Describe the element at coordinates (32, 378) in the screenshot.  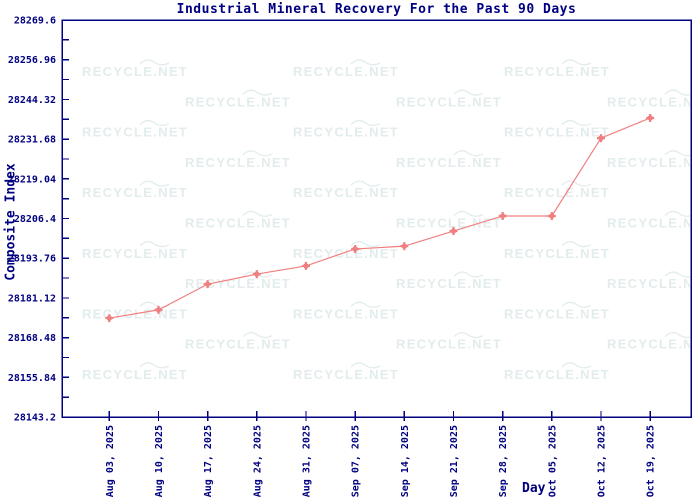
I see `y-tick-label: 28155.84` at that location.